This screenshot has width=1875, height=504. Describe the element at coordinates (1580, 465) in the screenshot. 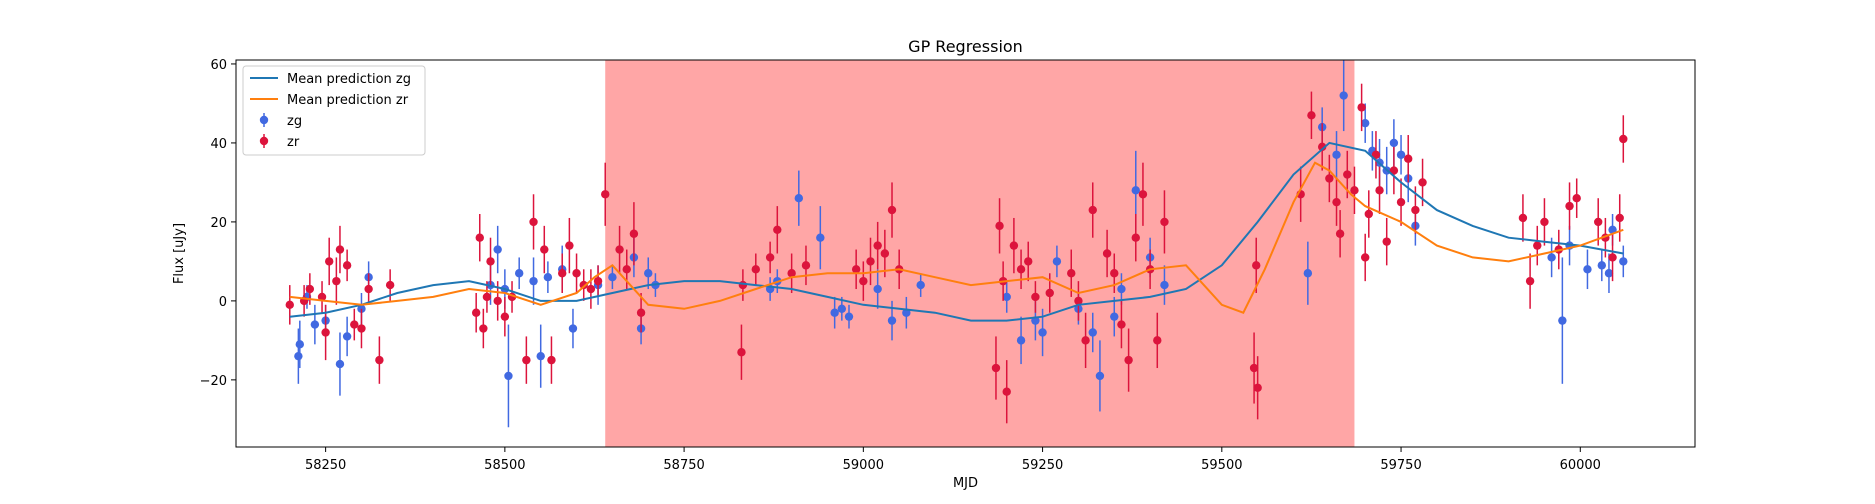

I see `x-tick-label: 60000` at that location.